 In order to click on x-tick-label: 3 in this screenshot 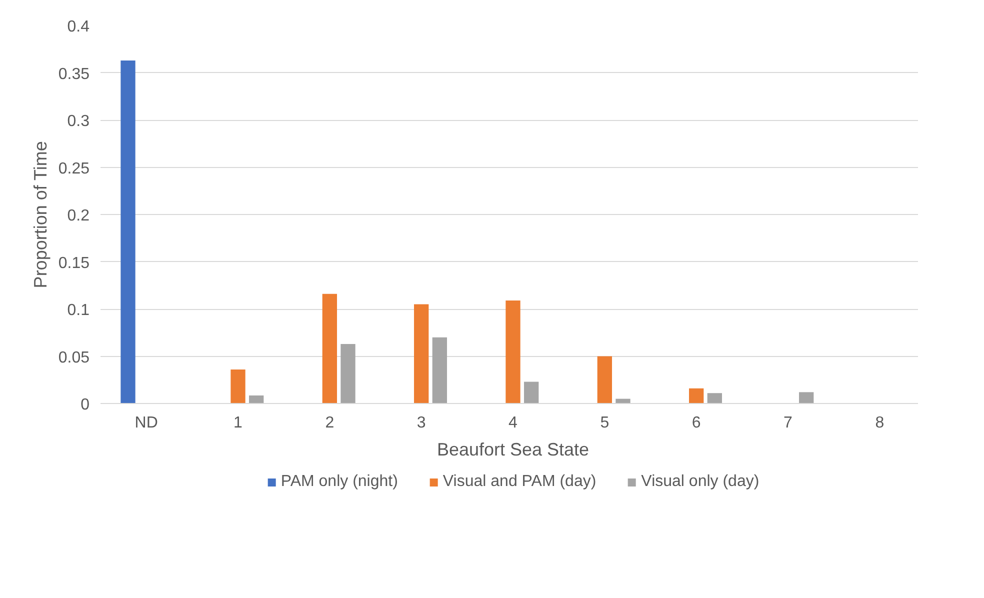, I will do `click(421, 423)`.